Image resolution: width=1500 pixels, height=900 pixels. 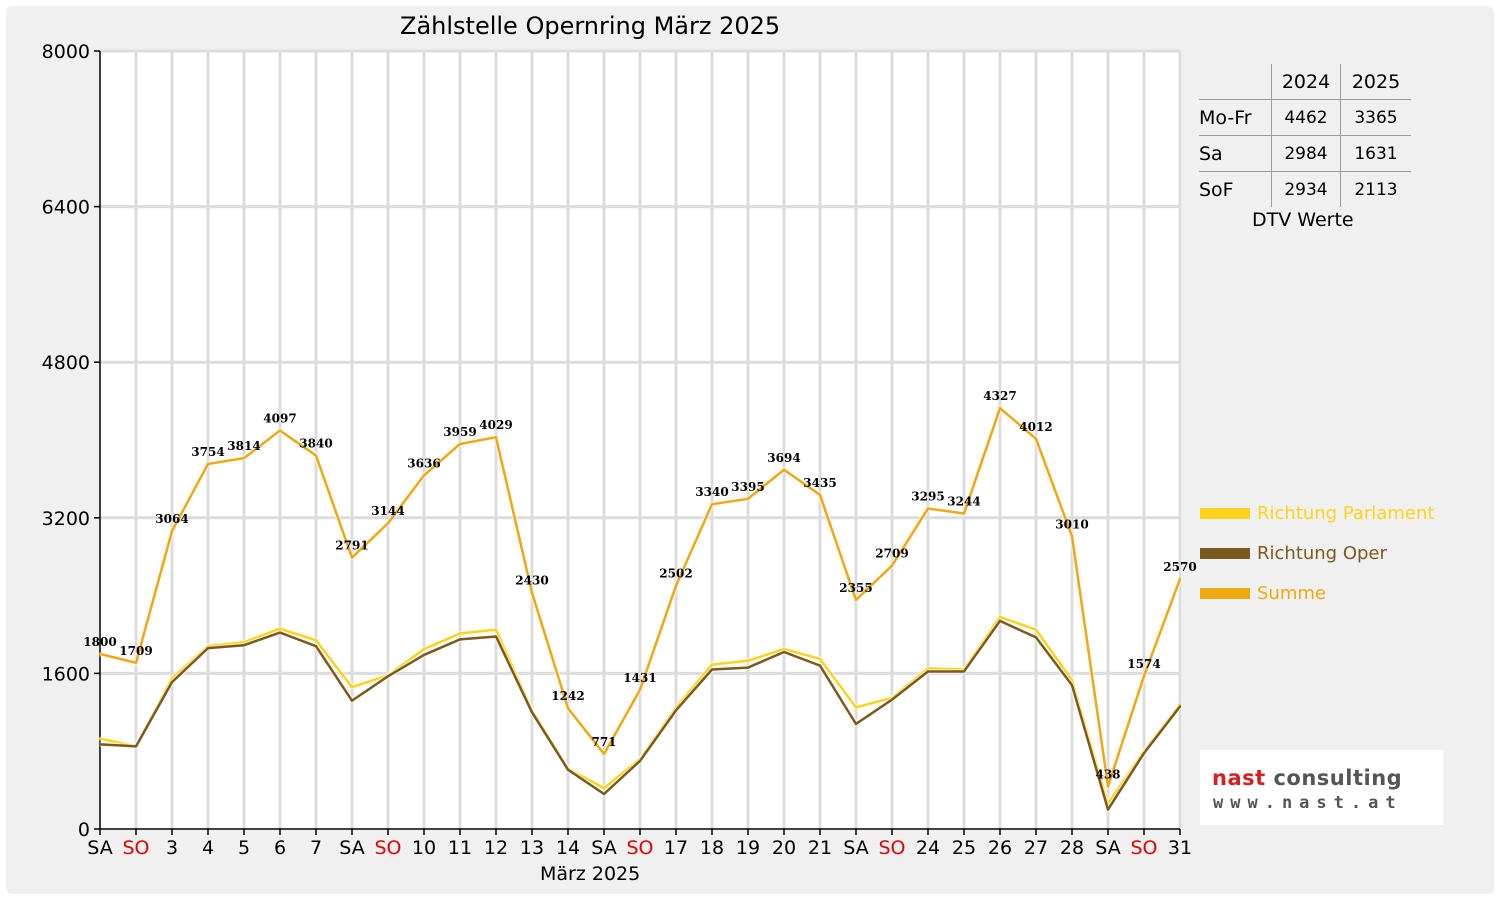 What do you see at coordinates (999, 396) in the screenshot?
I see `data-label: 4327` at bounding box center [999, 396].